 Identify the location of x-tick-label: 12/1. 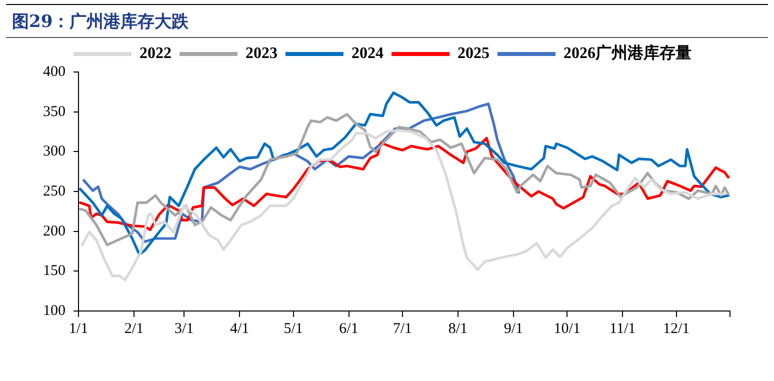
(676, 328).